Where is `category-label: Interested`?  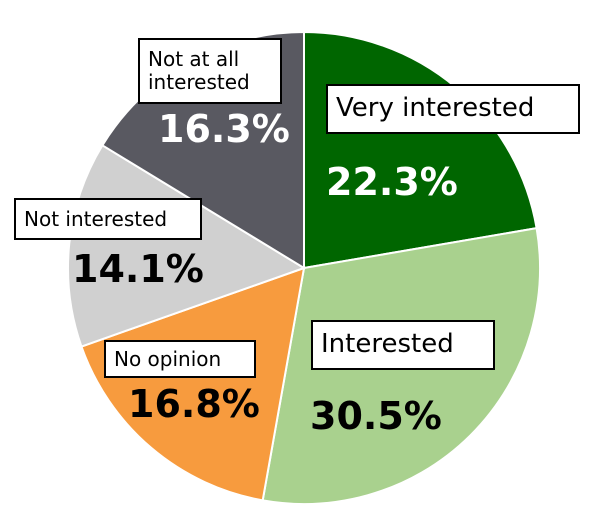
category-label: Interested is located at coordinates (403, 345).